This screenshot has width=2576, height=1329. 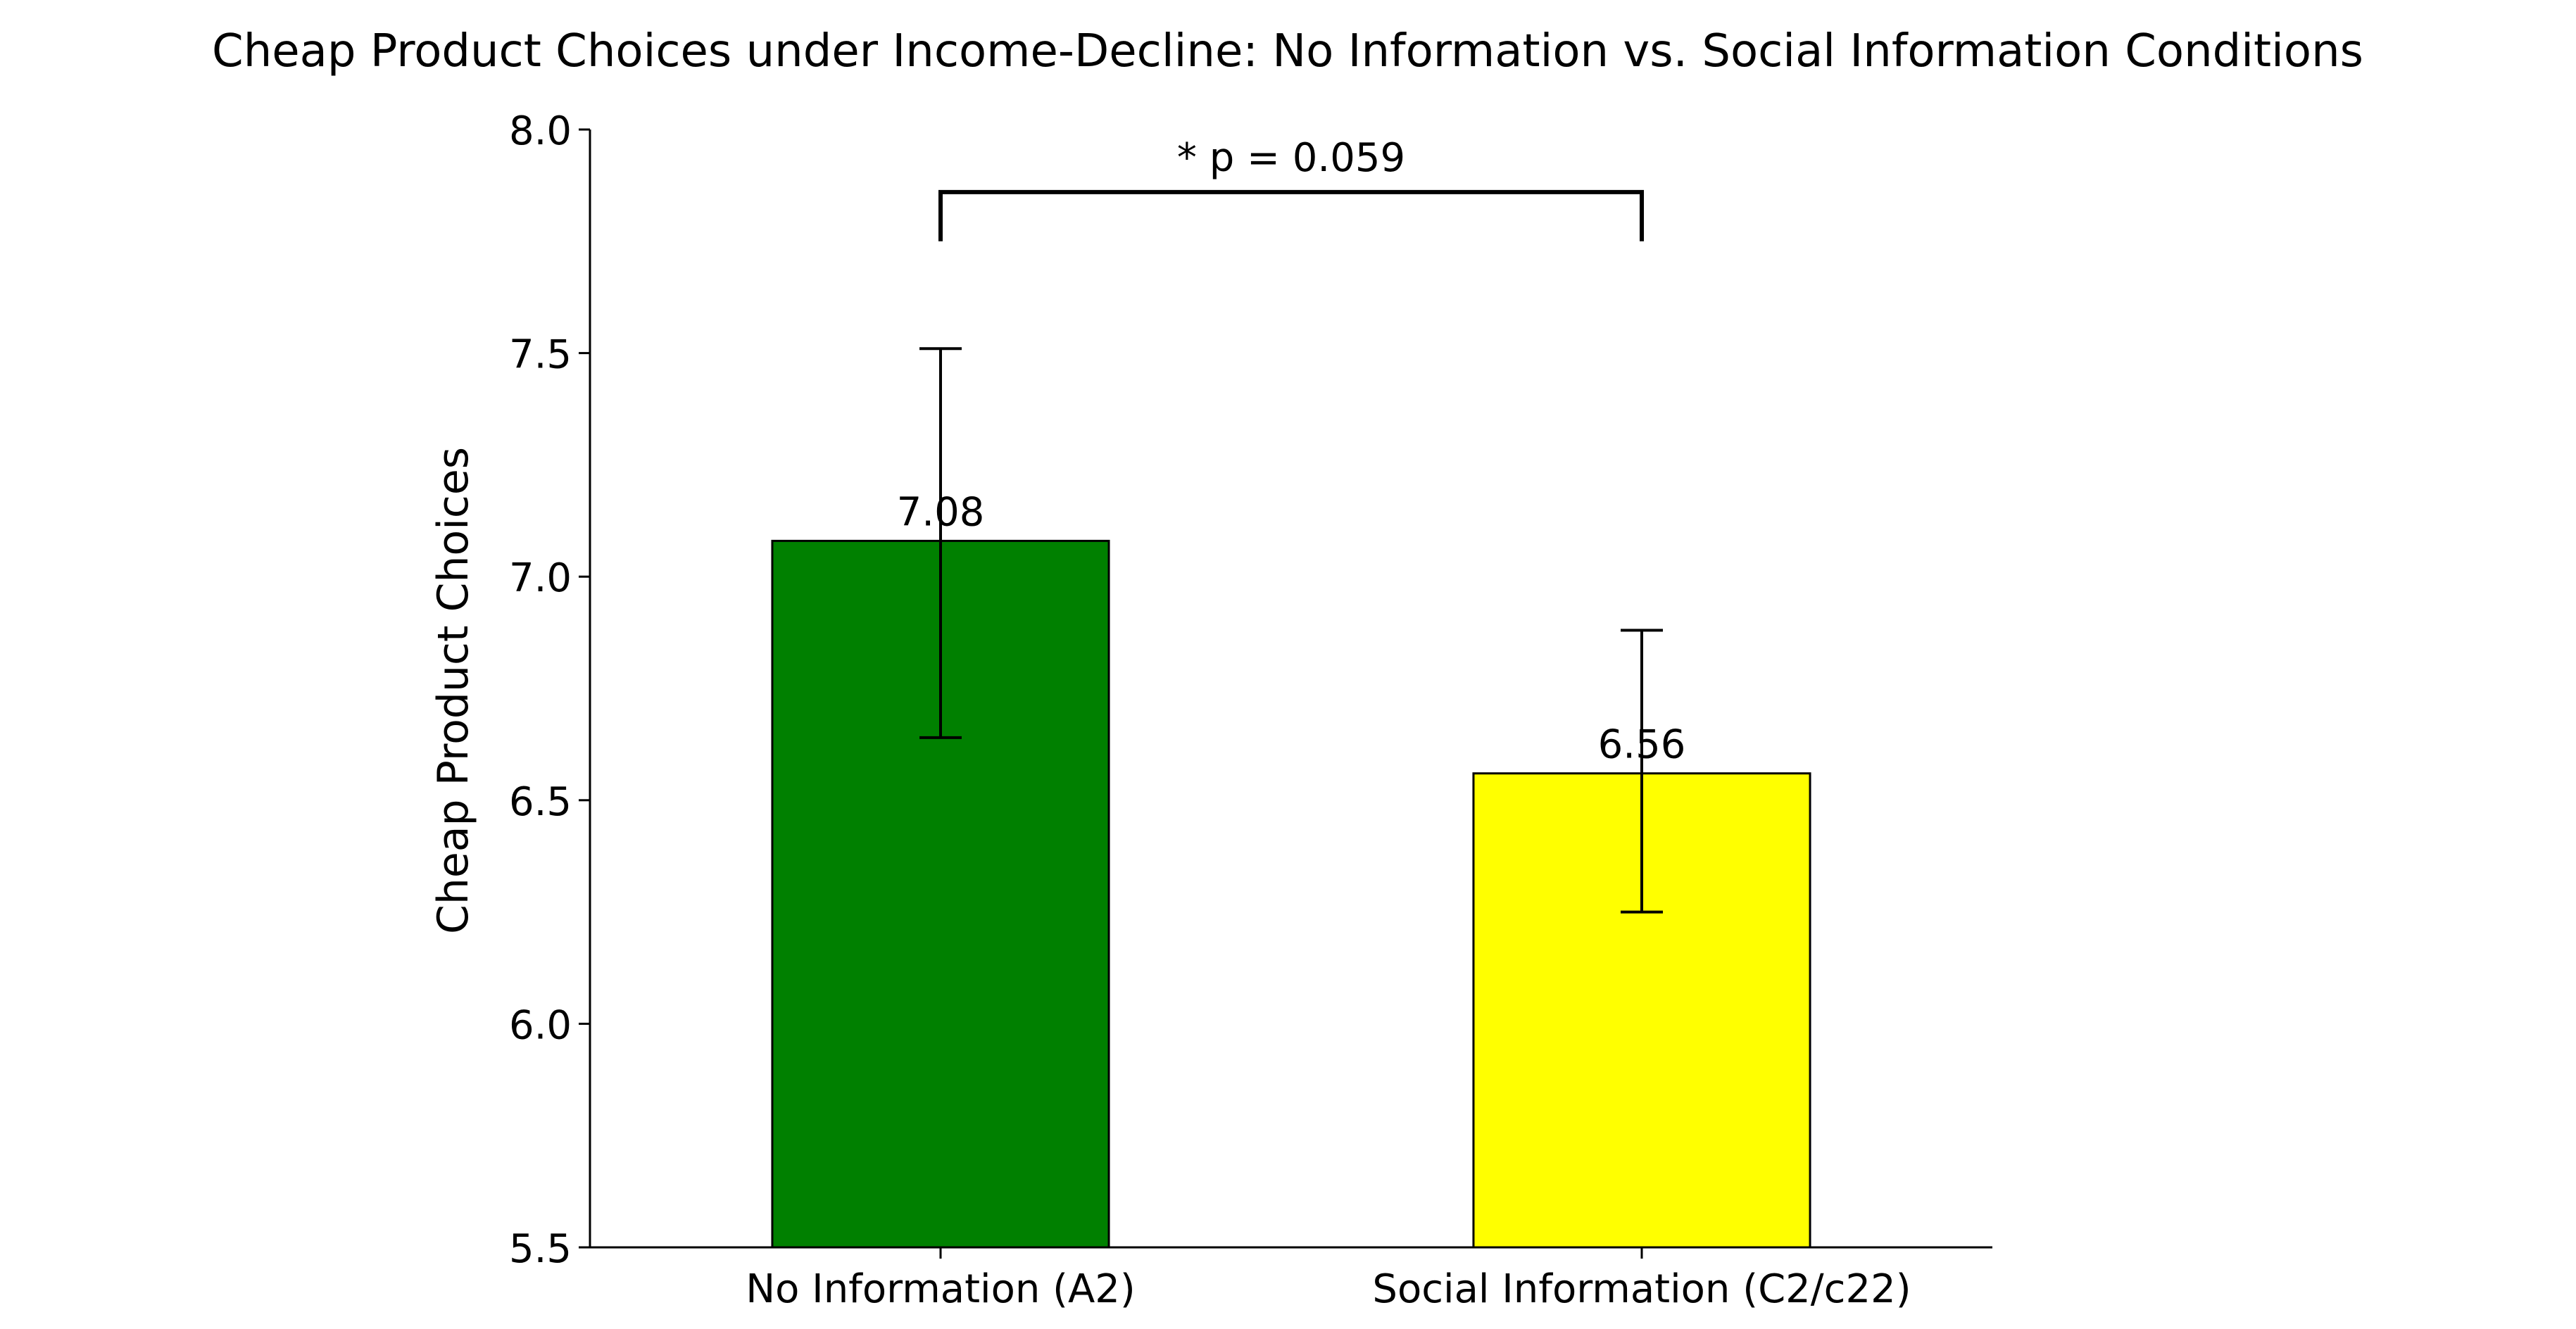 What do you see at coordinates (541, 1249) in the screenshot?
I see `y-tick-label: 5.5` at bounding box center [541, 1249].